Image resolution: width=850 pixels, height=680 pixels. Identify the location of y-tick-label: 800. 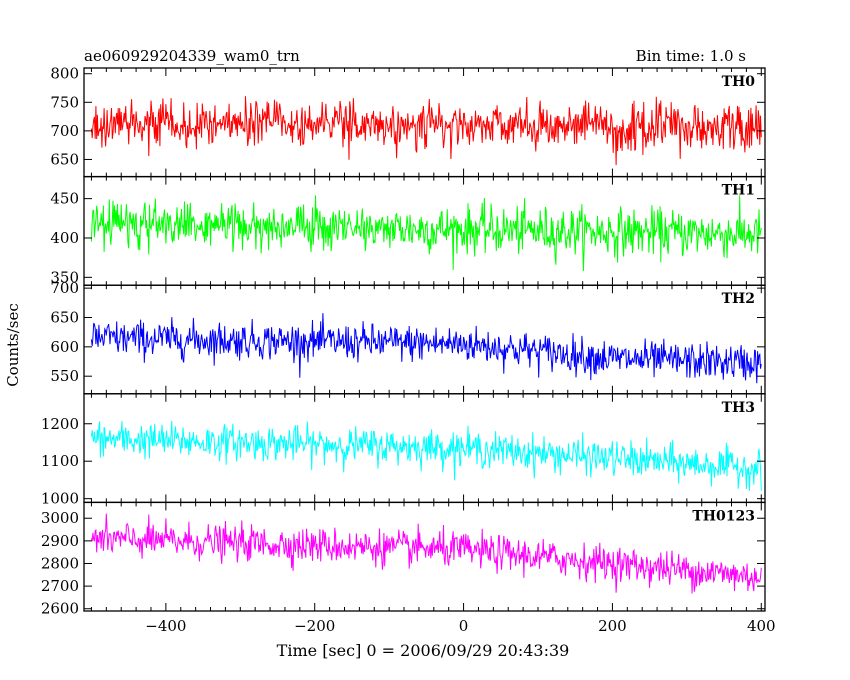
(64, 74).